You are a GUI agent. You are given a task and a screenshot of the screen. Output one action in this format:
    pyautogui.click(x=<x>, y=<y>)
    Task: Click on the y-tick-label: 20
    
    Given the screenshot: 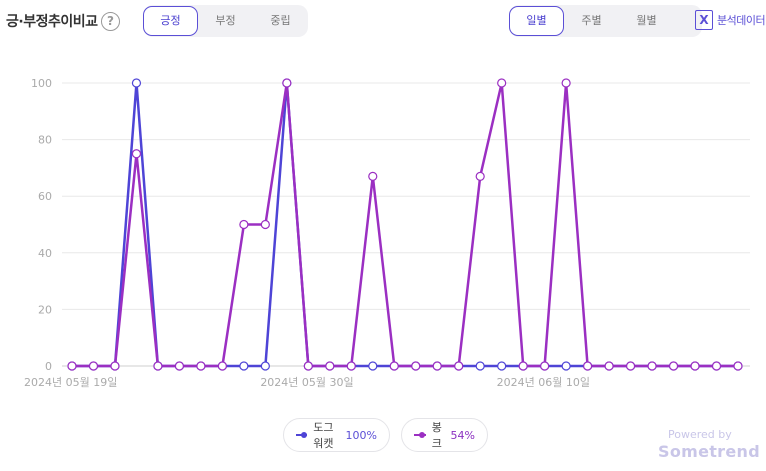 What is the action you would take?
    pyautogui.click(x=45, y=309)
    